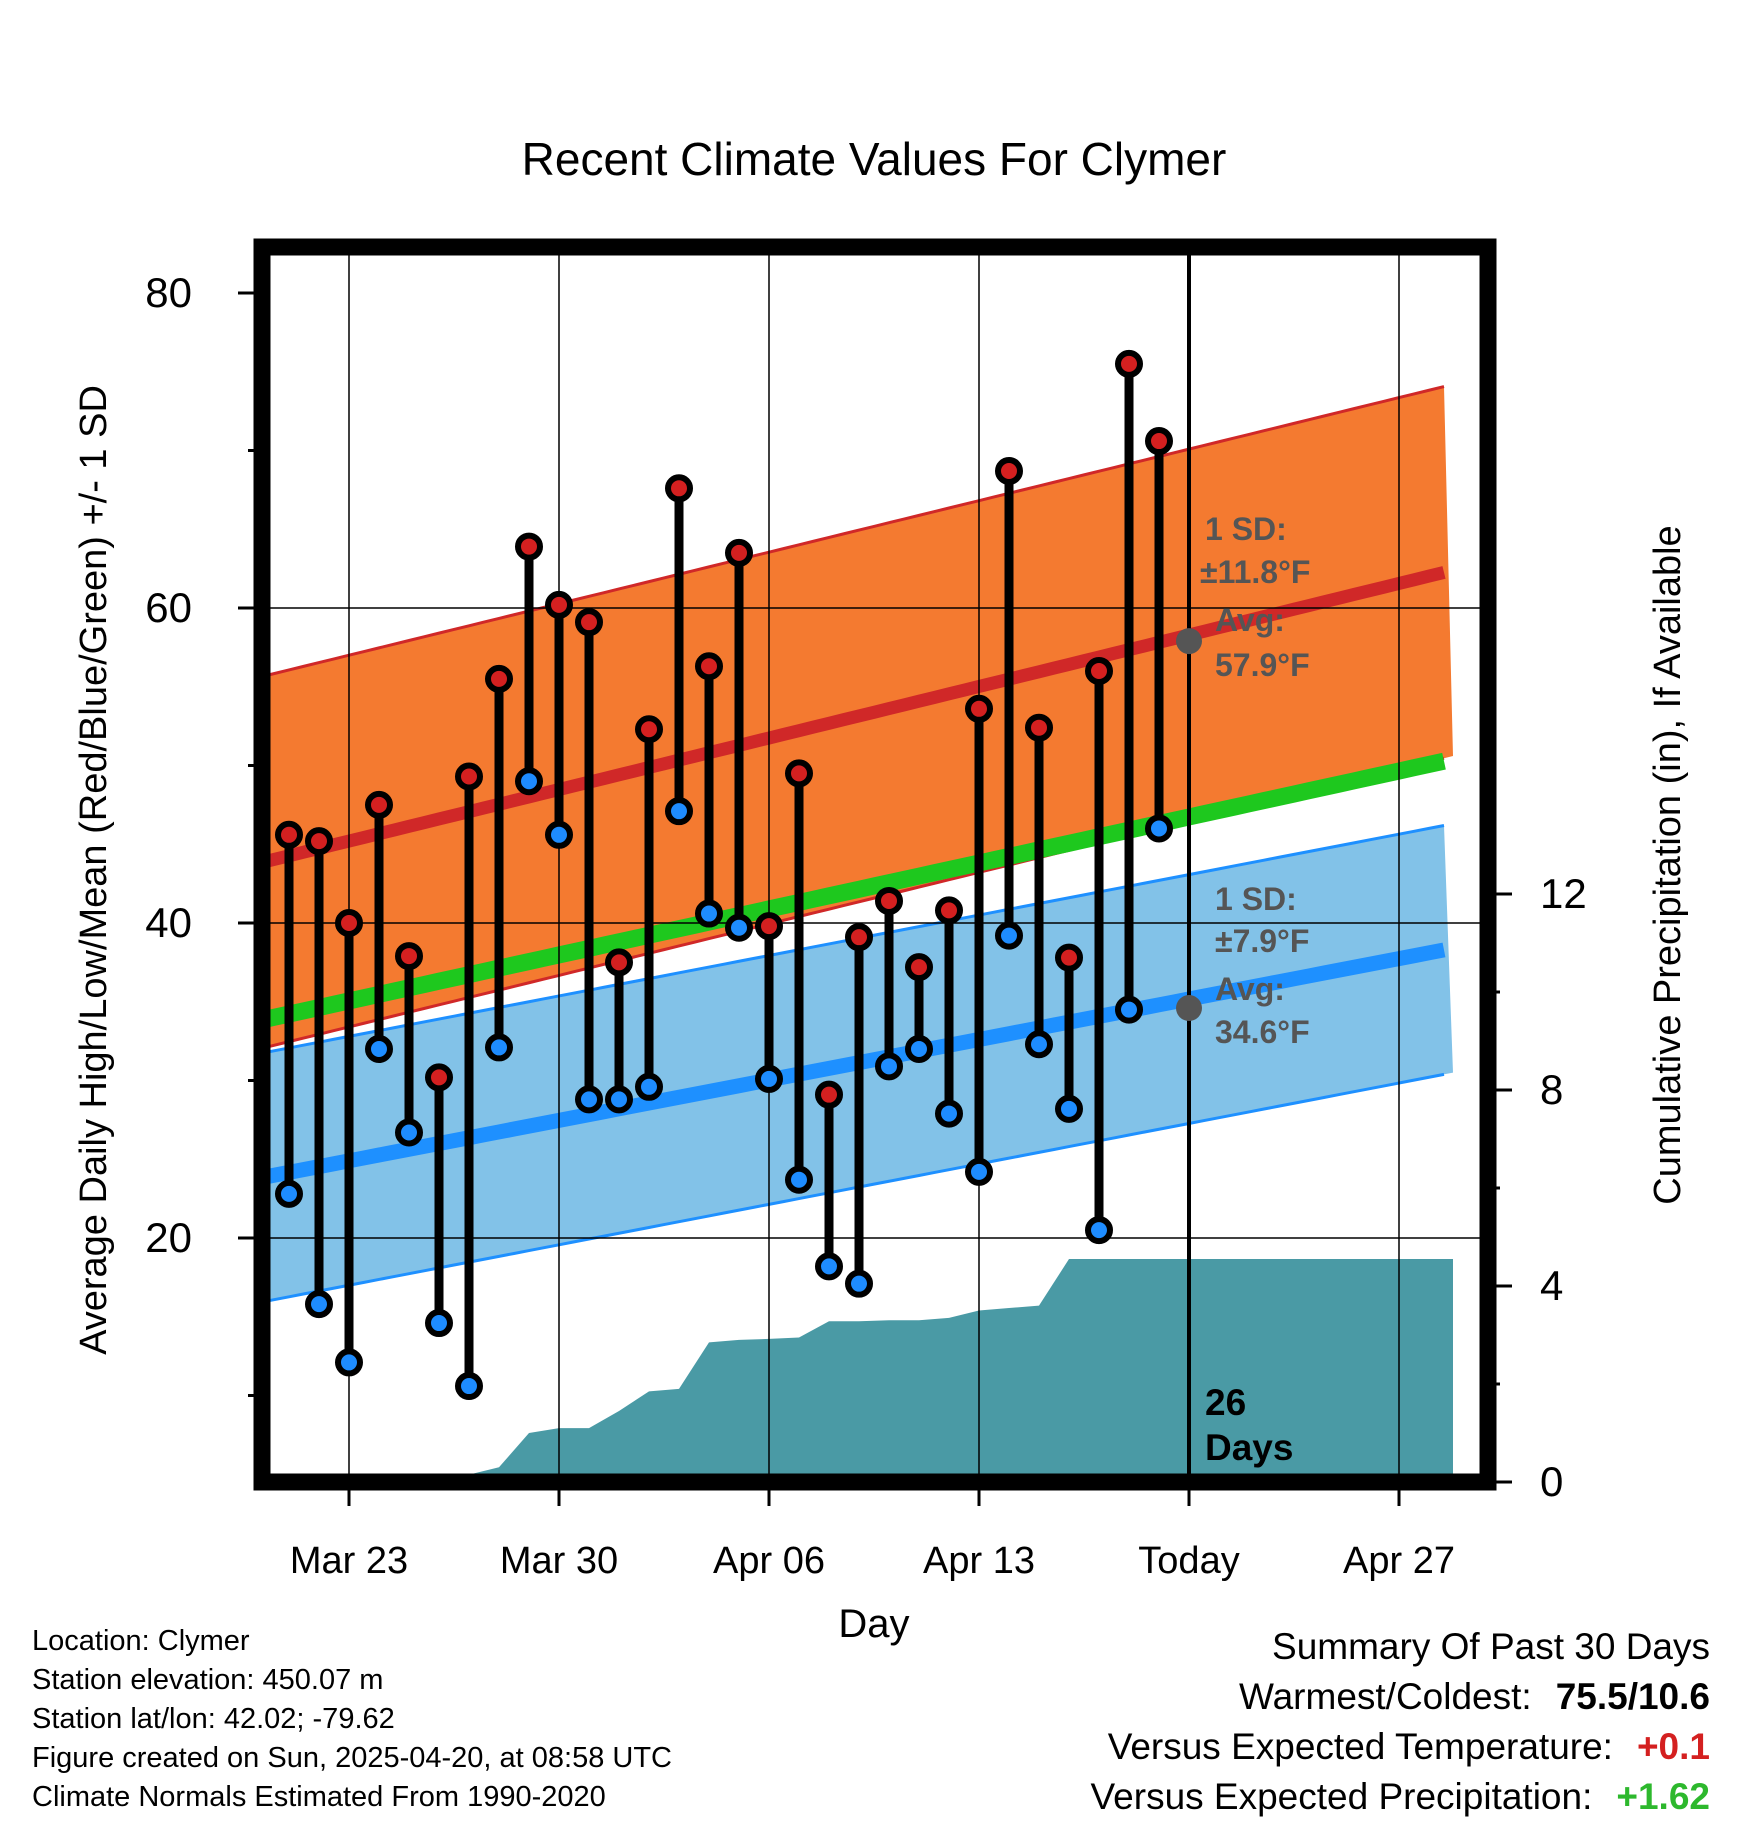 This screenshot has height=1828, width=1748. I want to click on today-days-number: 26, so click(1225, 1402).